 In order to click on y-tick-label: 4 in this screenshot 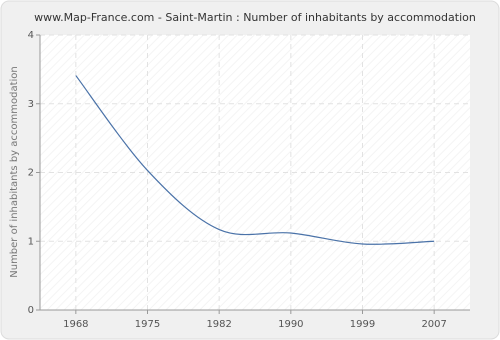, I will do `click(31, 35)`.